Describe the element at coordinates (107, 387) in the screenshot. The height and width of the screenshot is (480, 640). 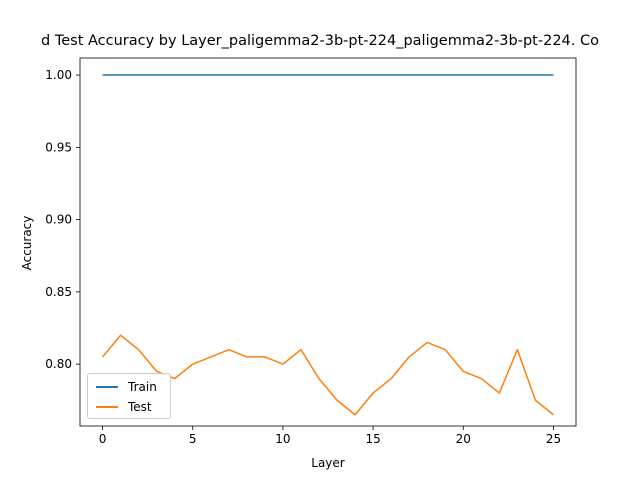
I see `legend-swatch-train` at that location.